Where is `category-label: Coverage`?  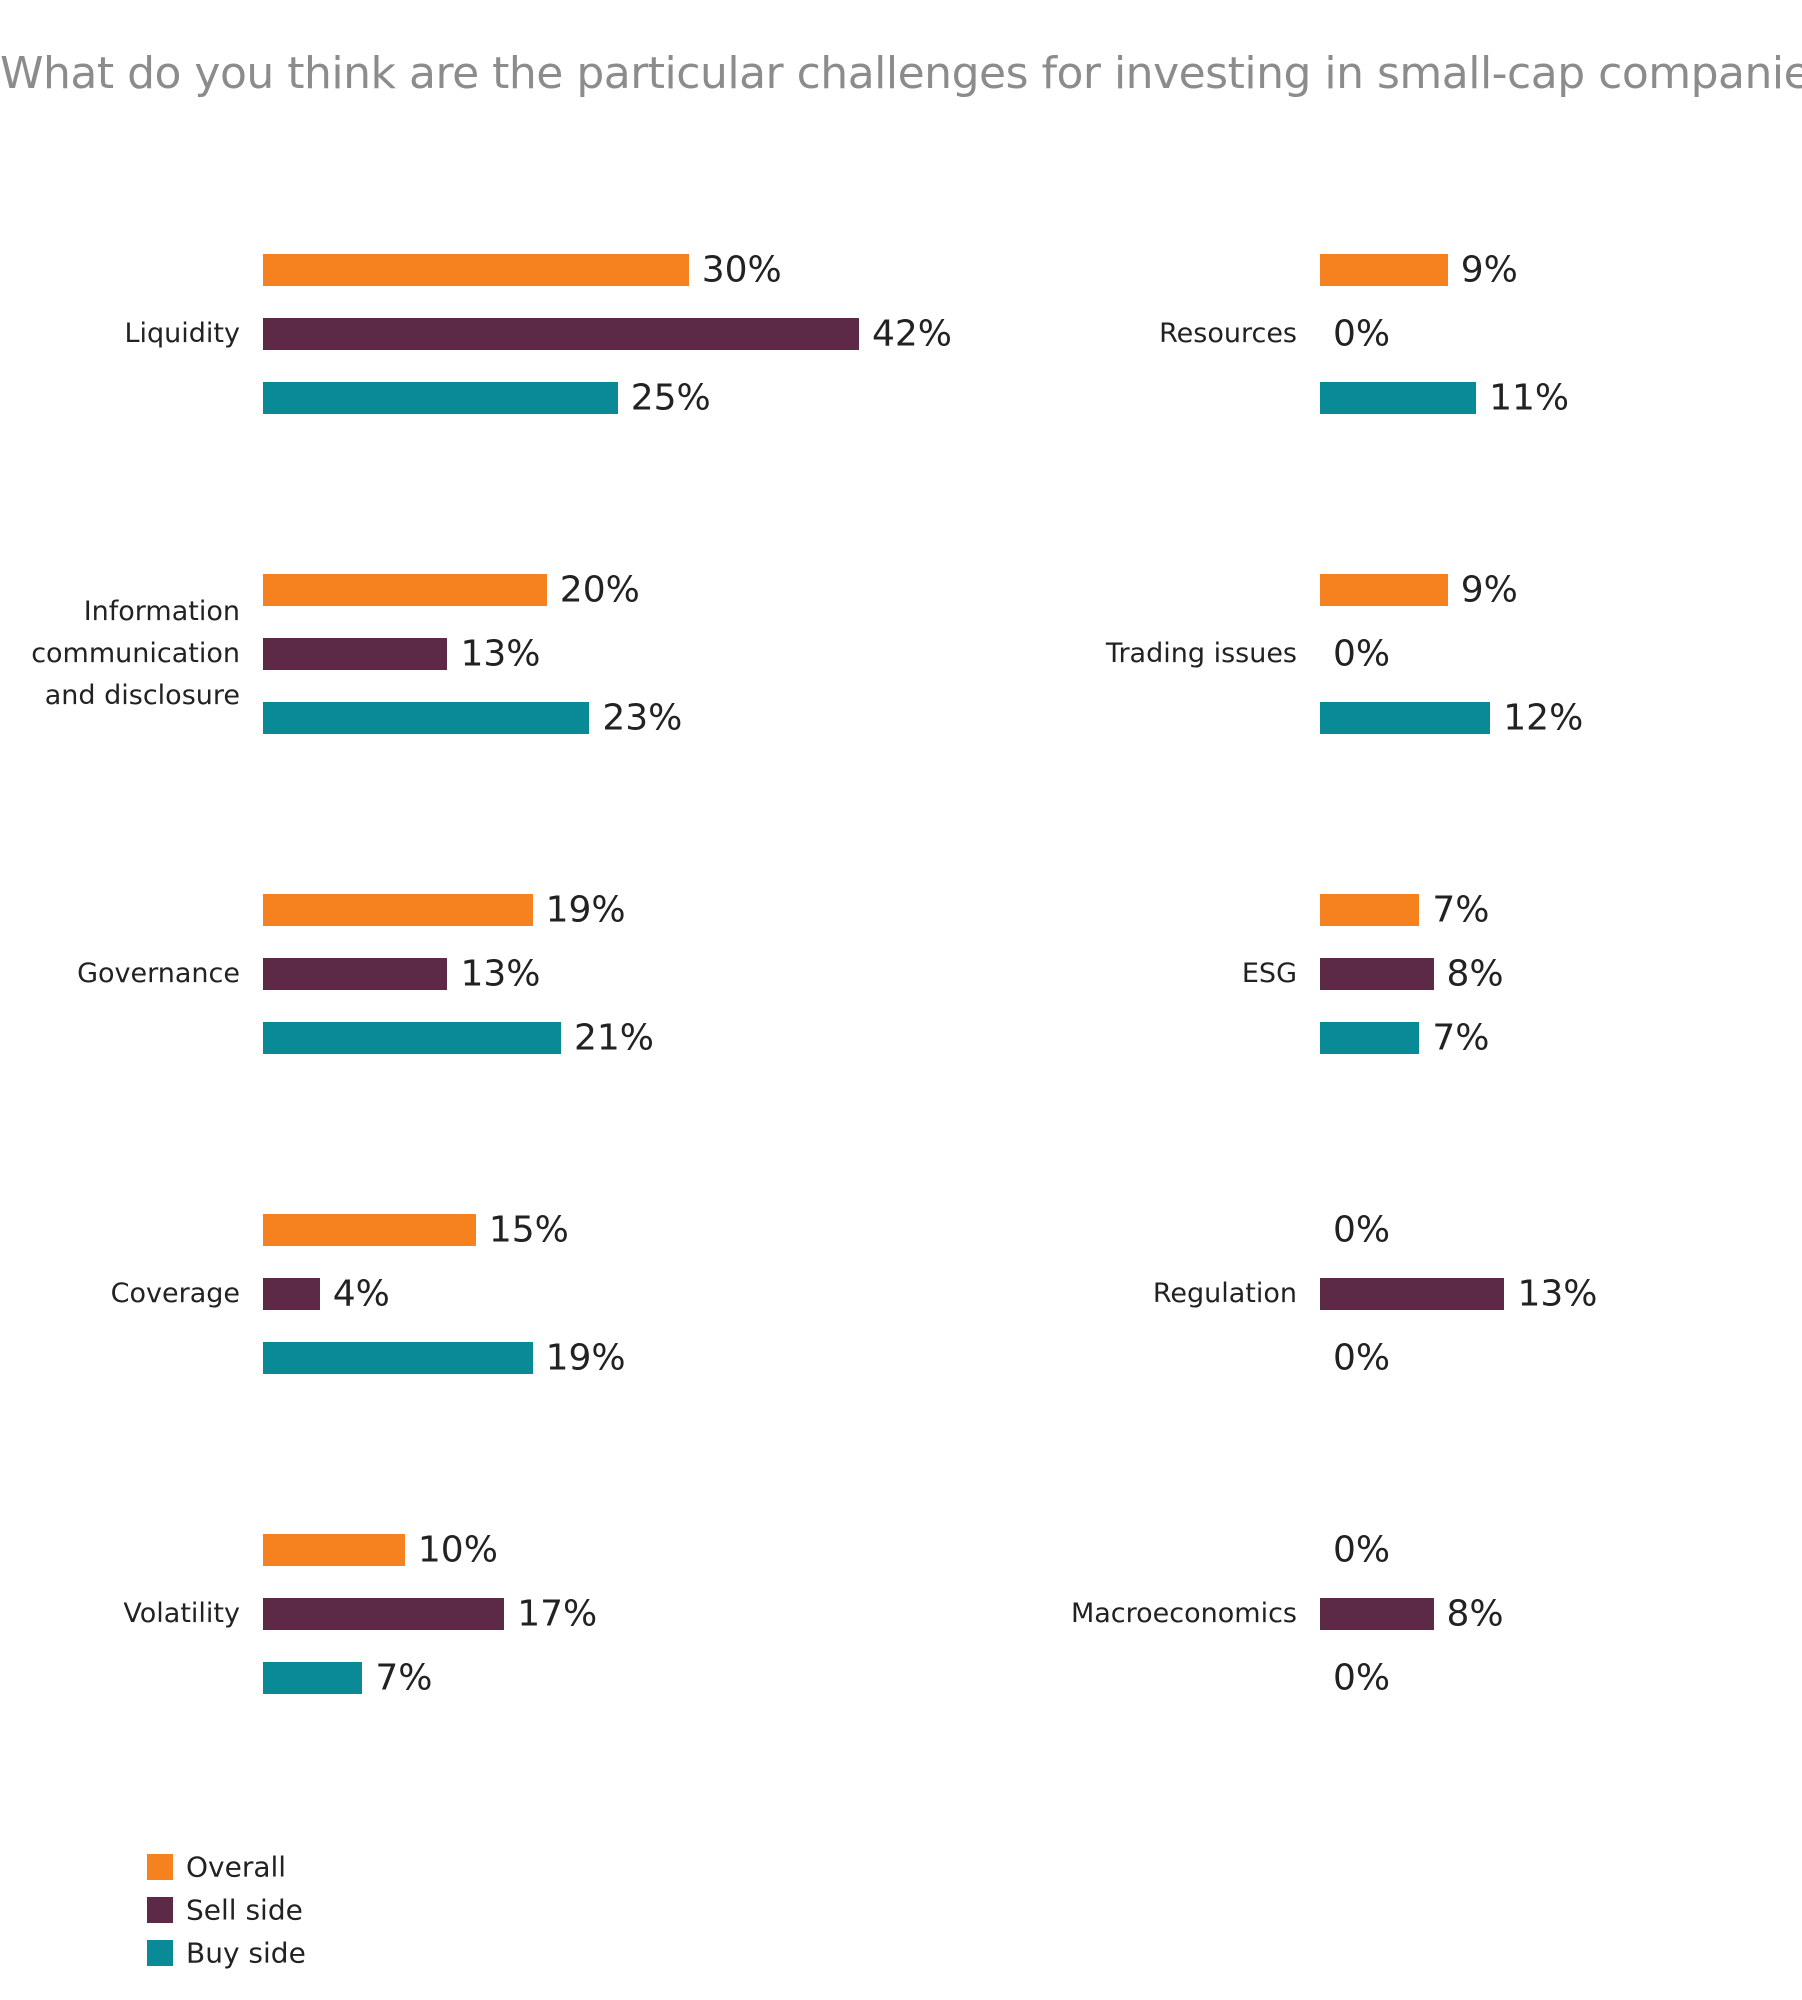
category-label: Coverage is located at coordinates (175, 1293).